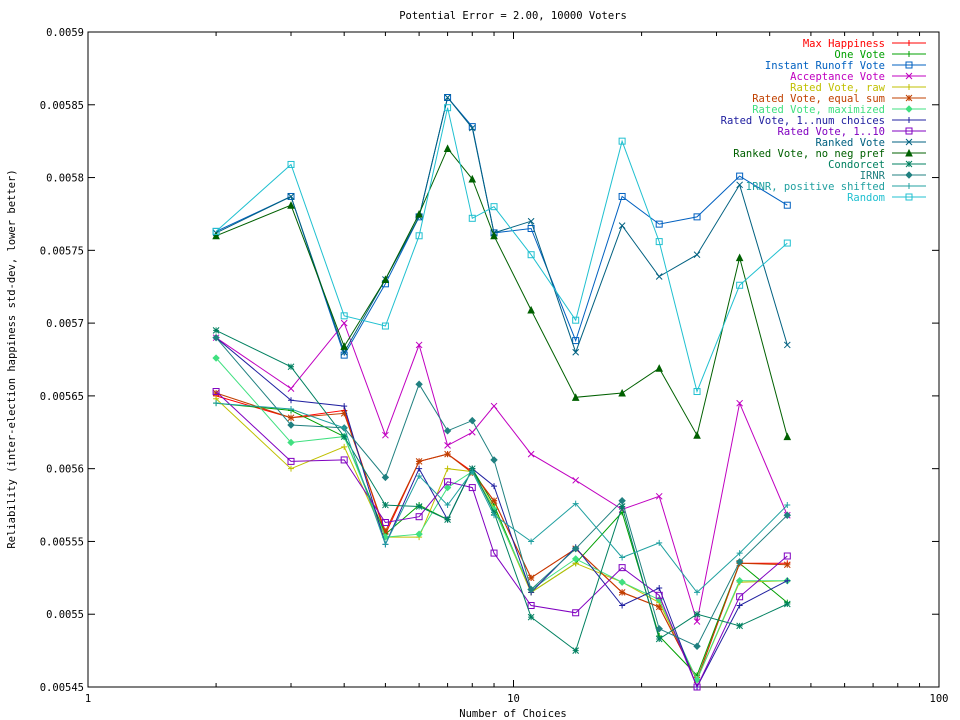  Describe the element at coordinates (859, 55) in the screenshot. I see `legend-label: One Vote` at that location.